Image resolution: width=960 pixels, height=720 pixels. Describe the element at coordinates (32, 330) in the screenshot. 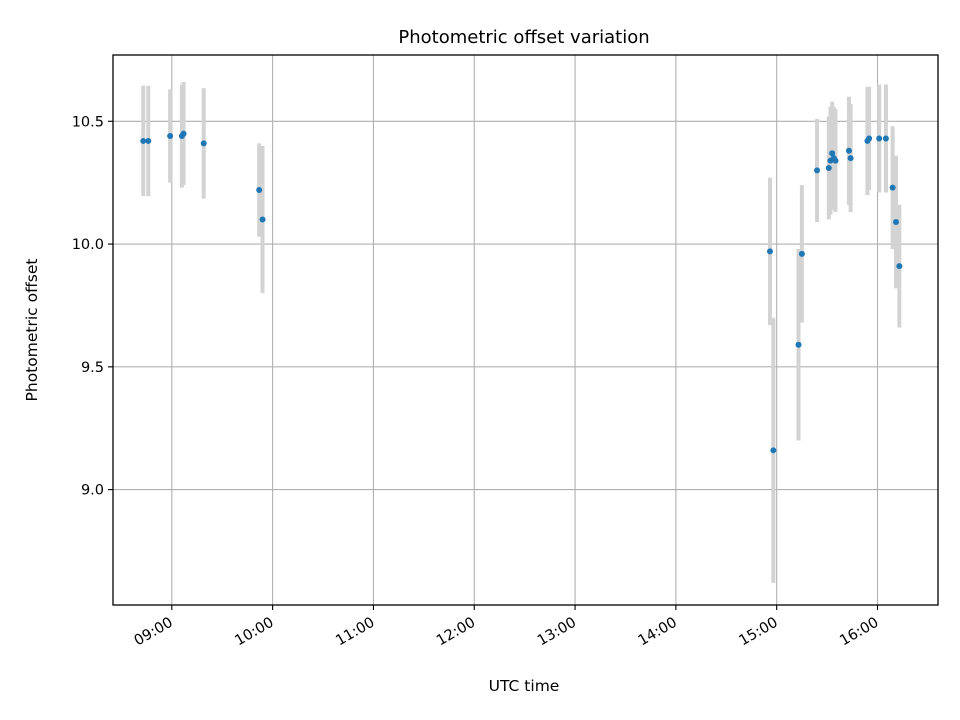

I see `y-axis-label: Photometric offset` at that location.